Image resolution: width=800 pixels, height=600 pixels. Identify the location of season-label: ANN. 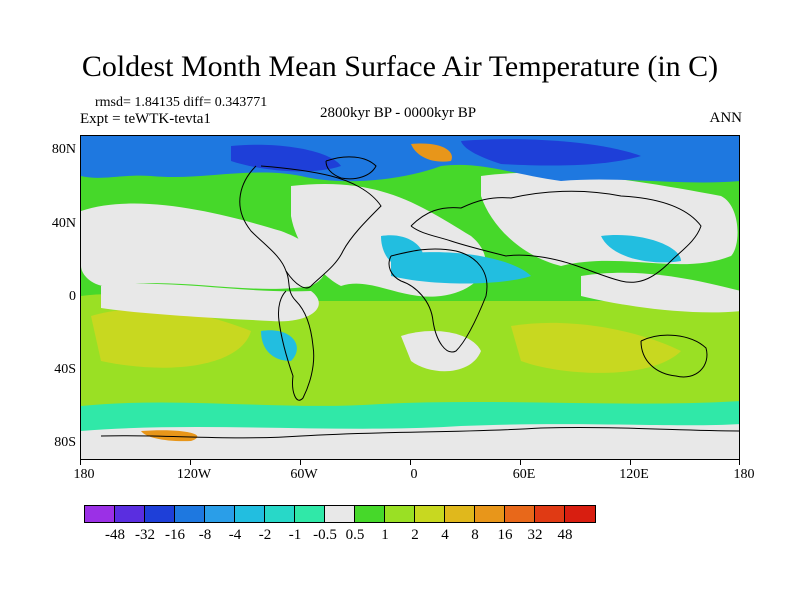
(726, 118).